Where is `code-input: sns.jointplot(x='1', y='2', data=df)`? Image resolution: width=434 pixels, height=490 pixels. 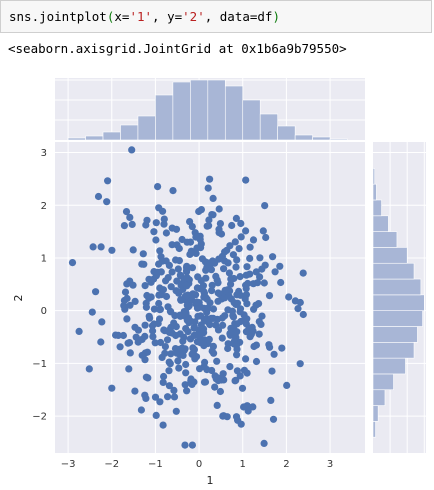
code-input: sns.jointplot(x='1', y='2', data=df) is located at coordinates (144, 16).